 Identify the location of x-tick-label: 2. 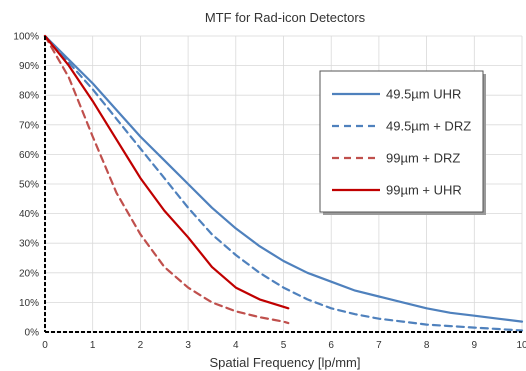
(141, 345).